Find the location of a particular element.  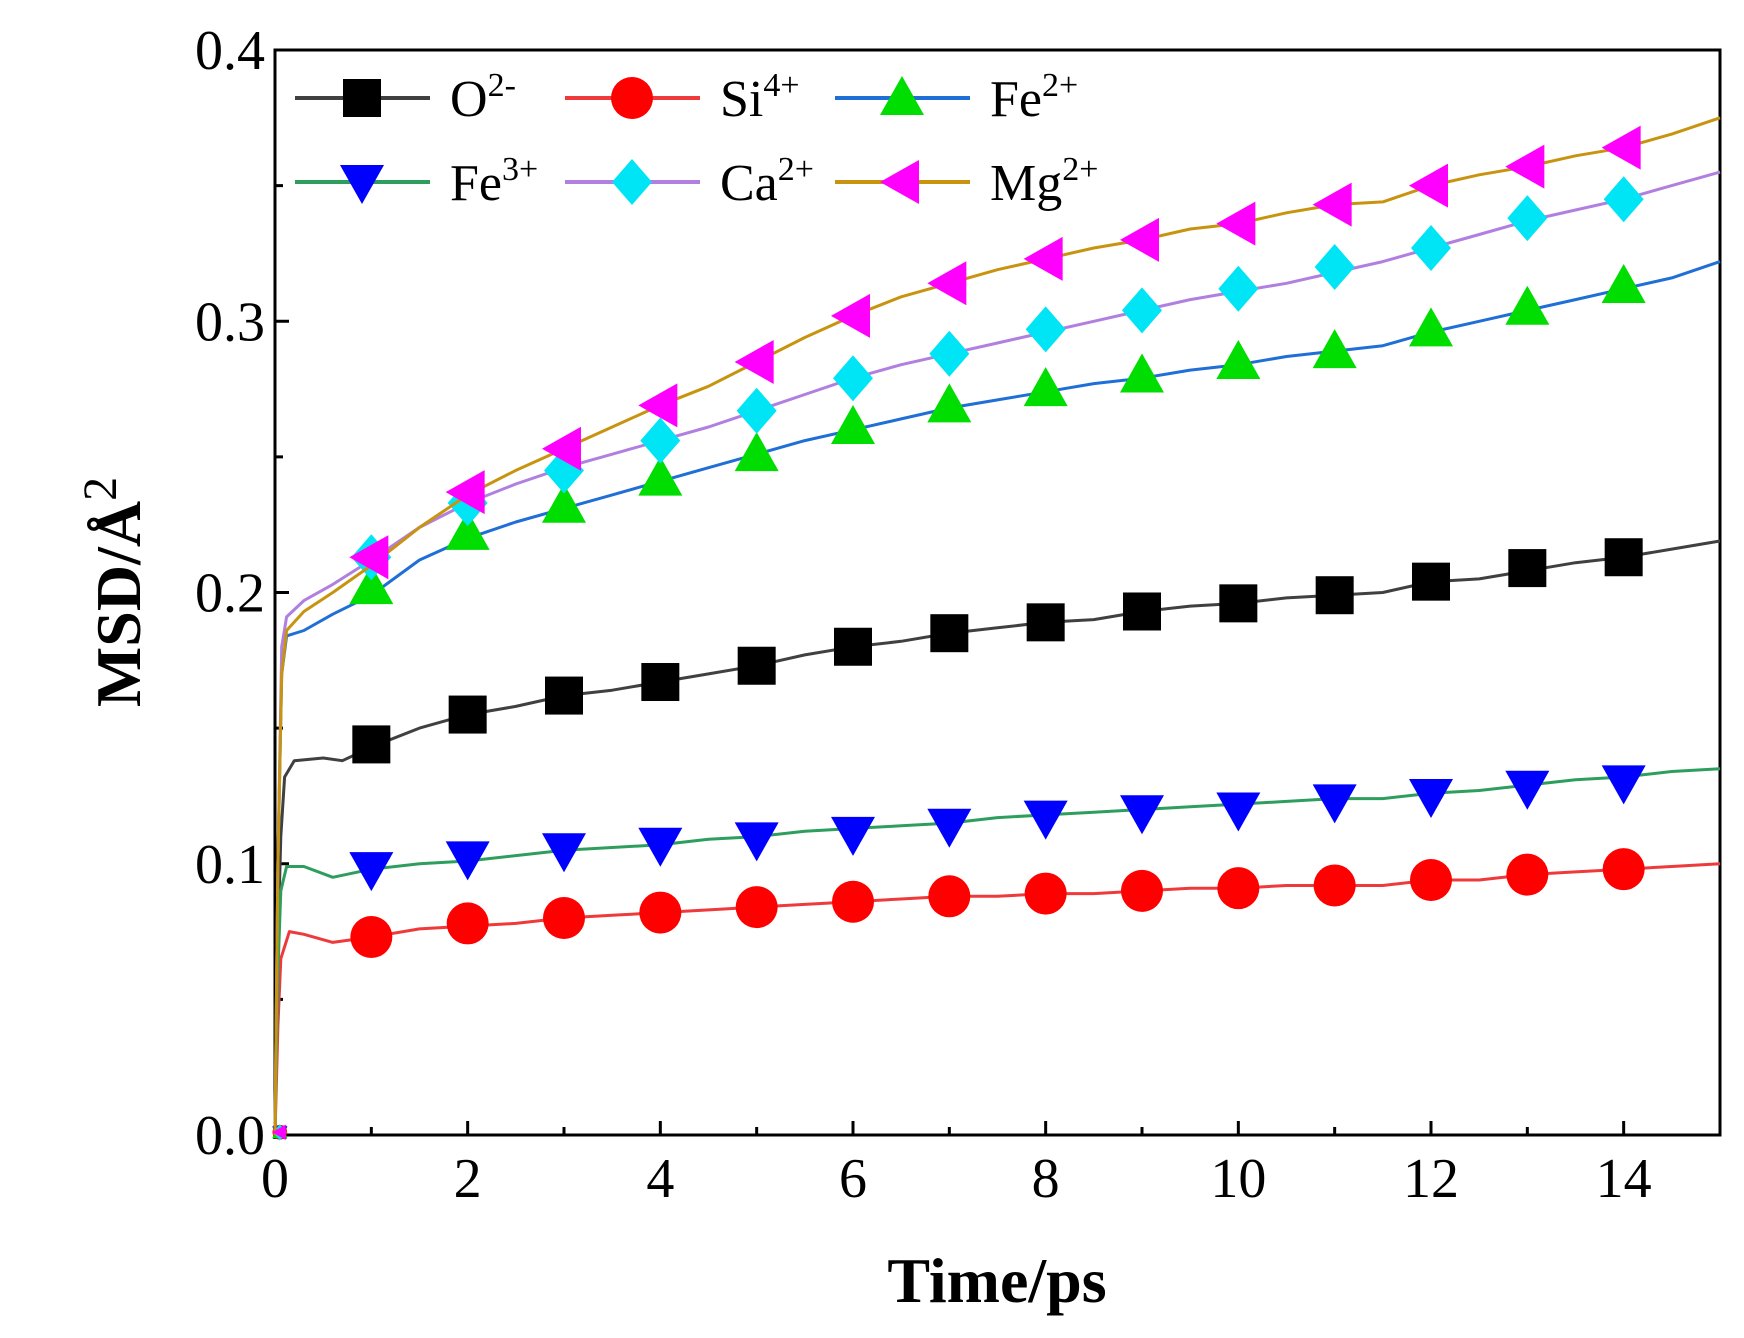

legend-label-ion: Fe is located at coordinates (1016, 99).